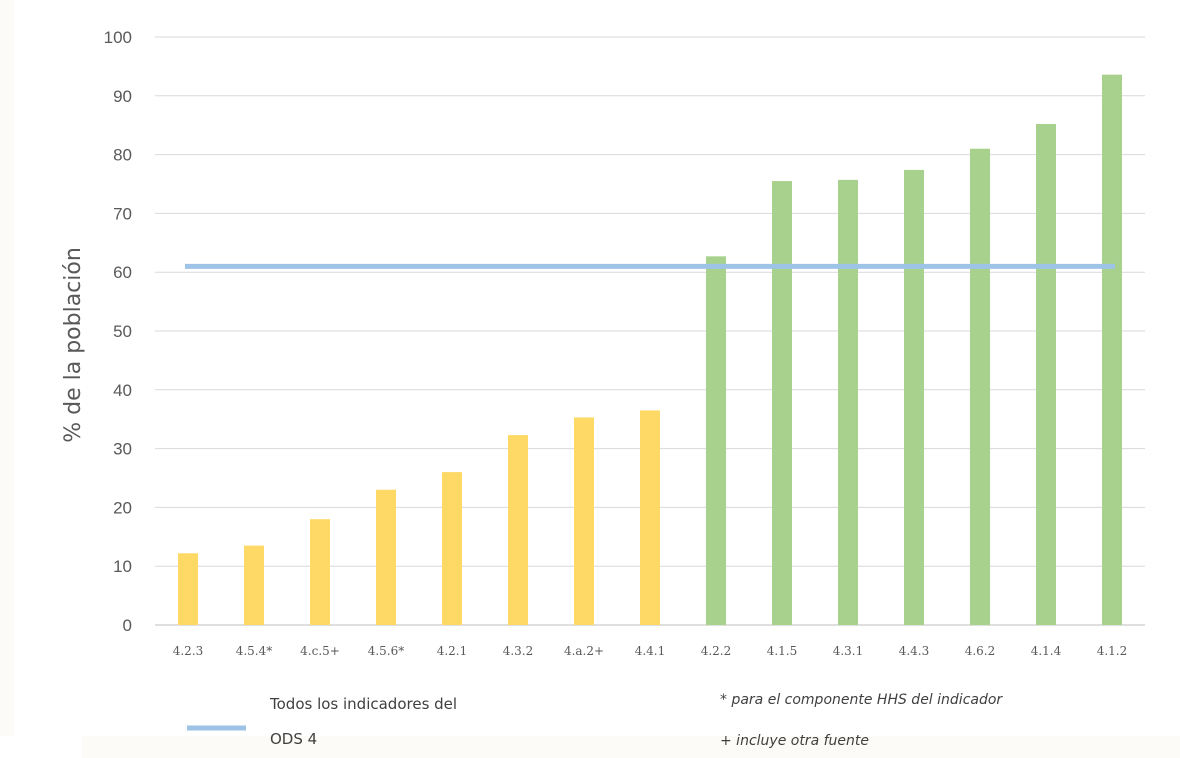 The height and width of the screenshot is (758, 1180). What do you see at coordinates (41, 747) in the screenshot?
I see `background-strip` at bounding box center [41, 747].